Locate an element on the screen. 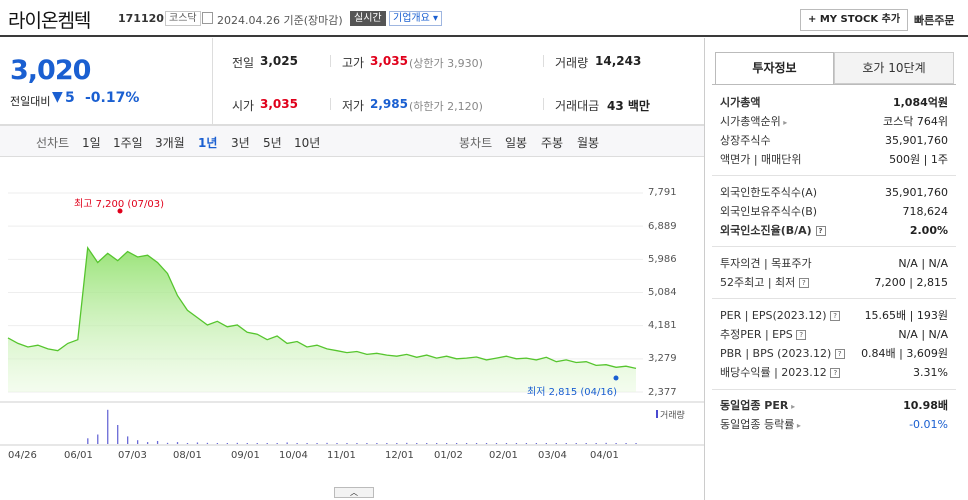  high-marker is located at coordinates (120, 211).